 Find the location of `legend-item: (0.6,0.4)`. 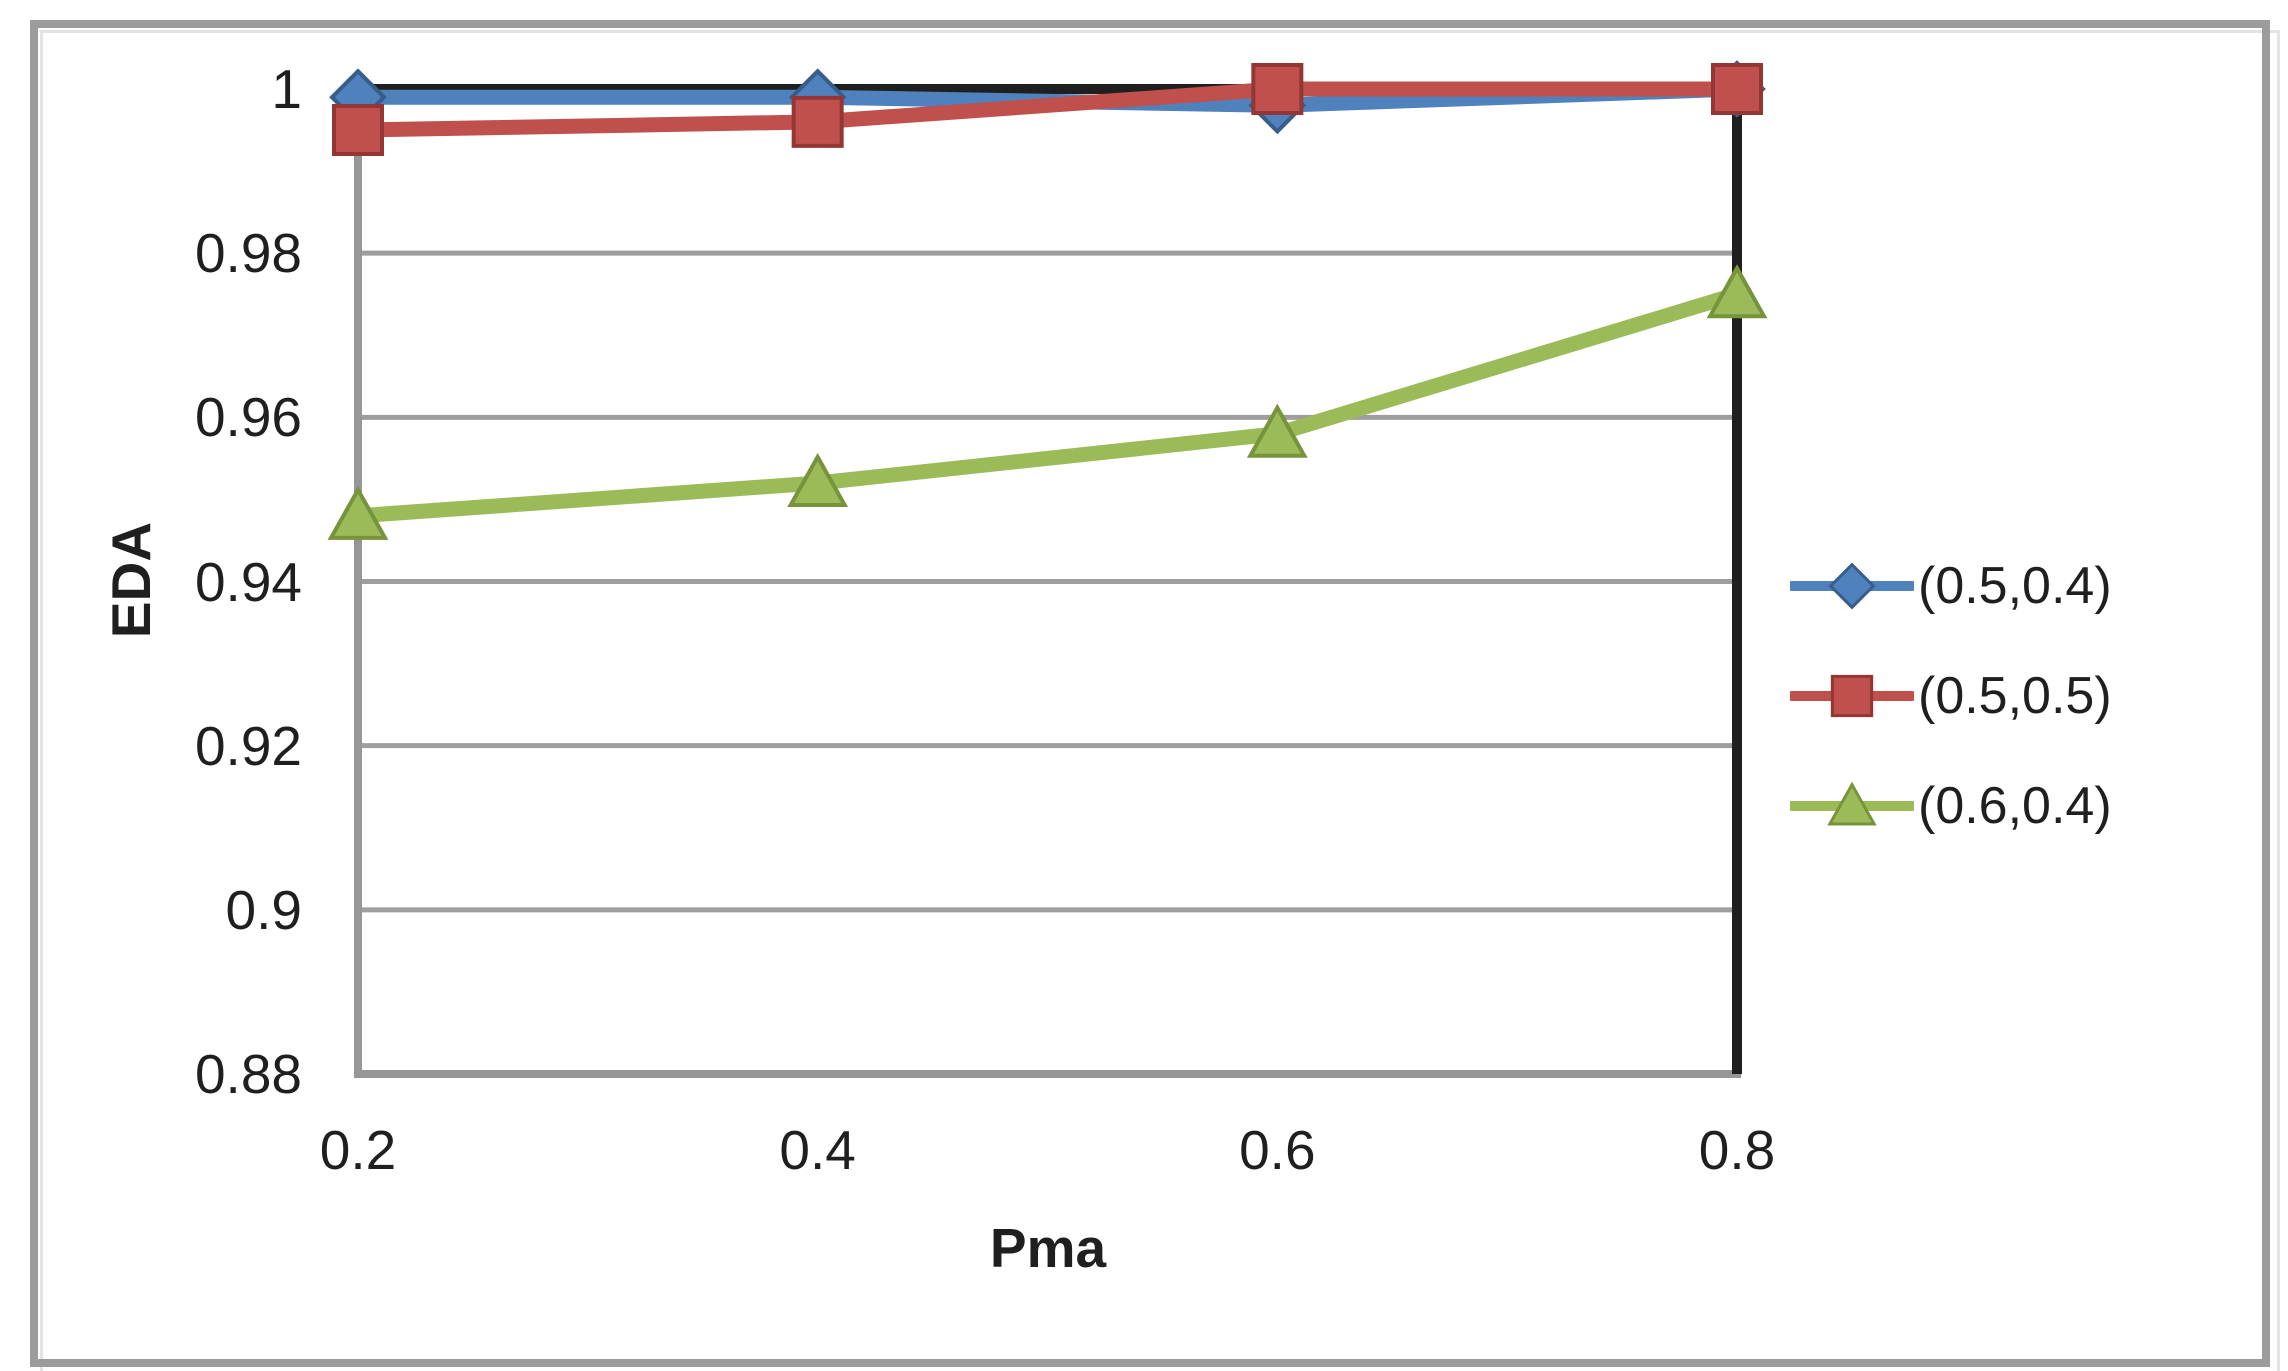

legend-item: (0.6,0.4) is located at coordinates (1951, 806).